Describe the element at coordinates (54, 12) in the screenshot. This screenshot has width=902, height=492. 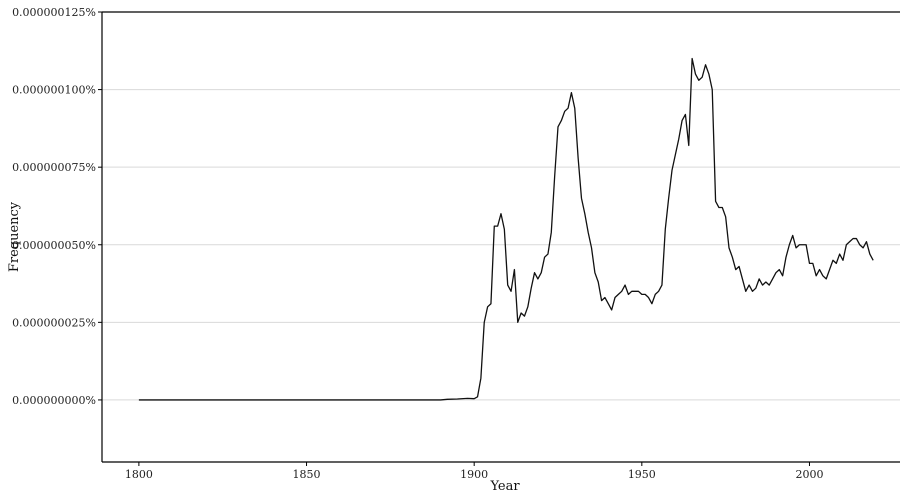
I see `y-tick-label: 0.000000125%` at that location.